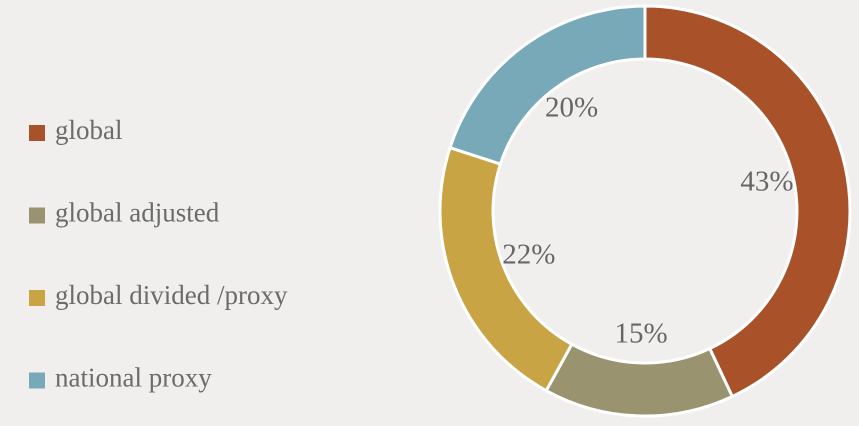 The image size is (859, 426). Describe the element at coordinates (171, 295) in the screenshot. I see `legend-text: global divided /proxy` at that location.